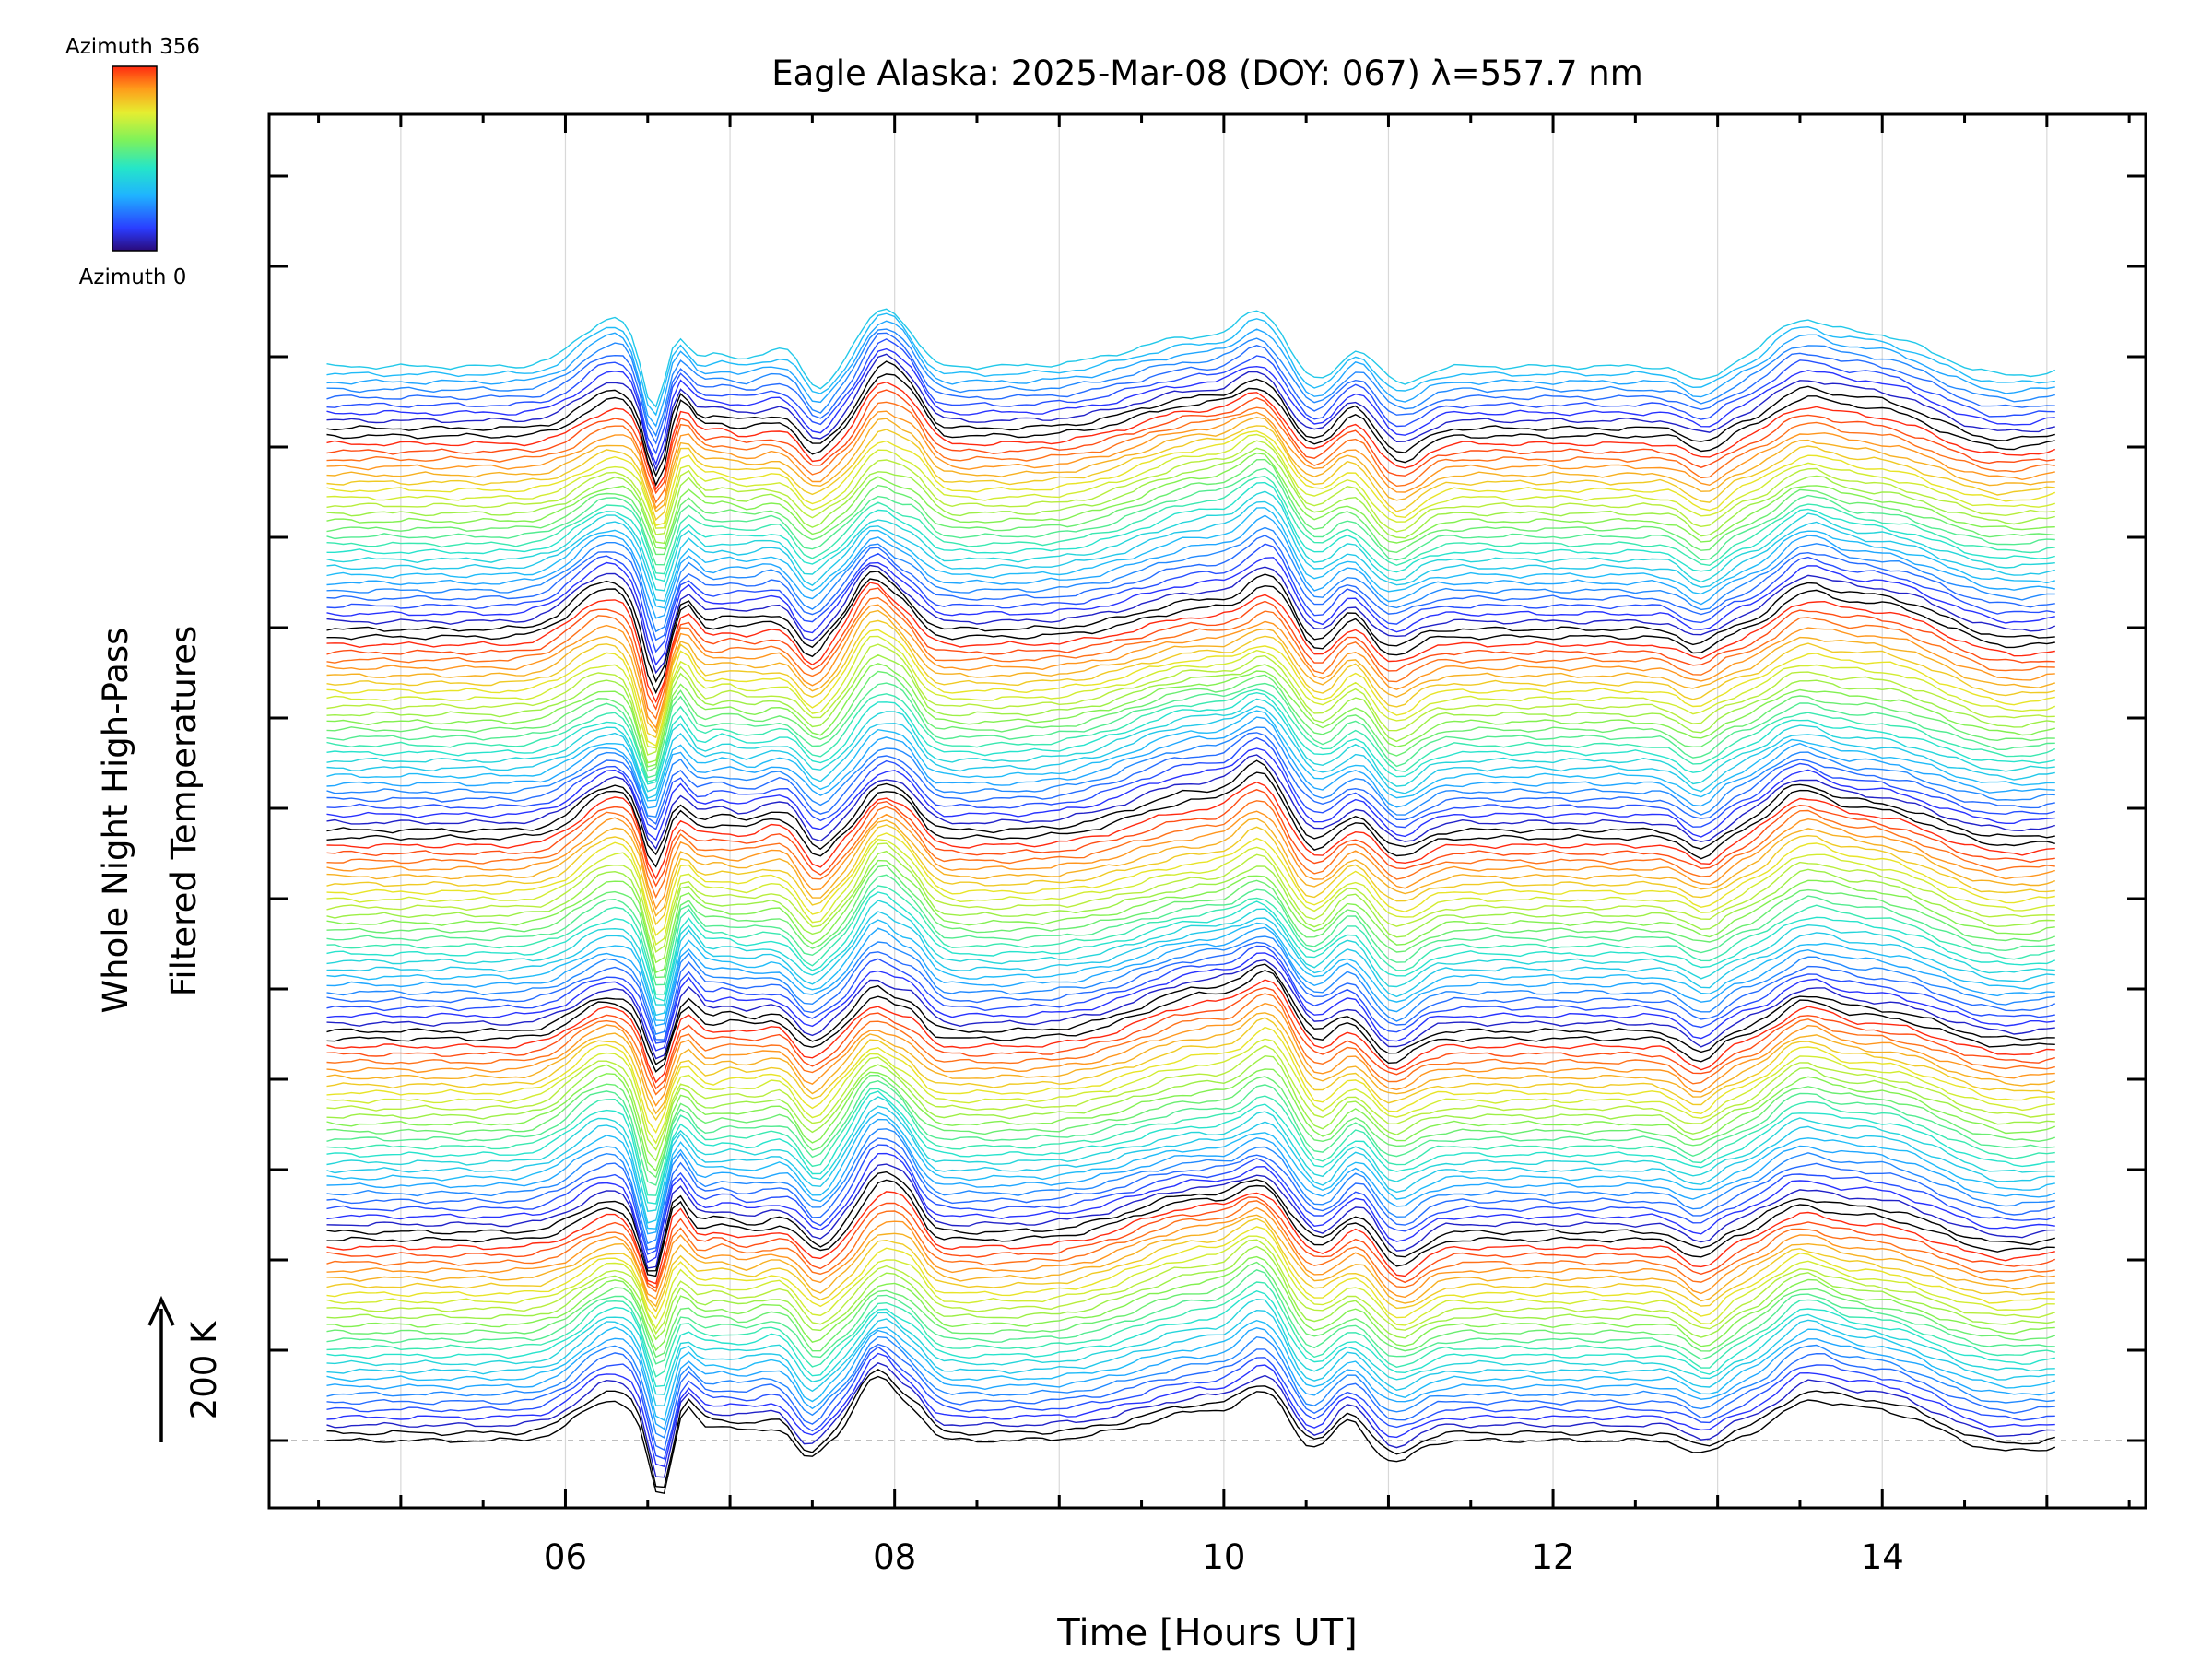  What do you see at coordinates (565, 1557) in the screenshot?
I see `x-tick-label: 06` at bounding box center [565, 1557].